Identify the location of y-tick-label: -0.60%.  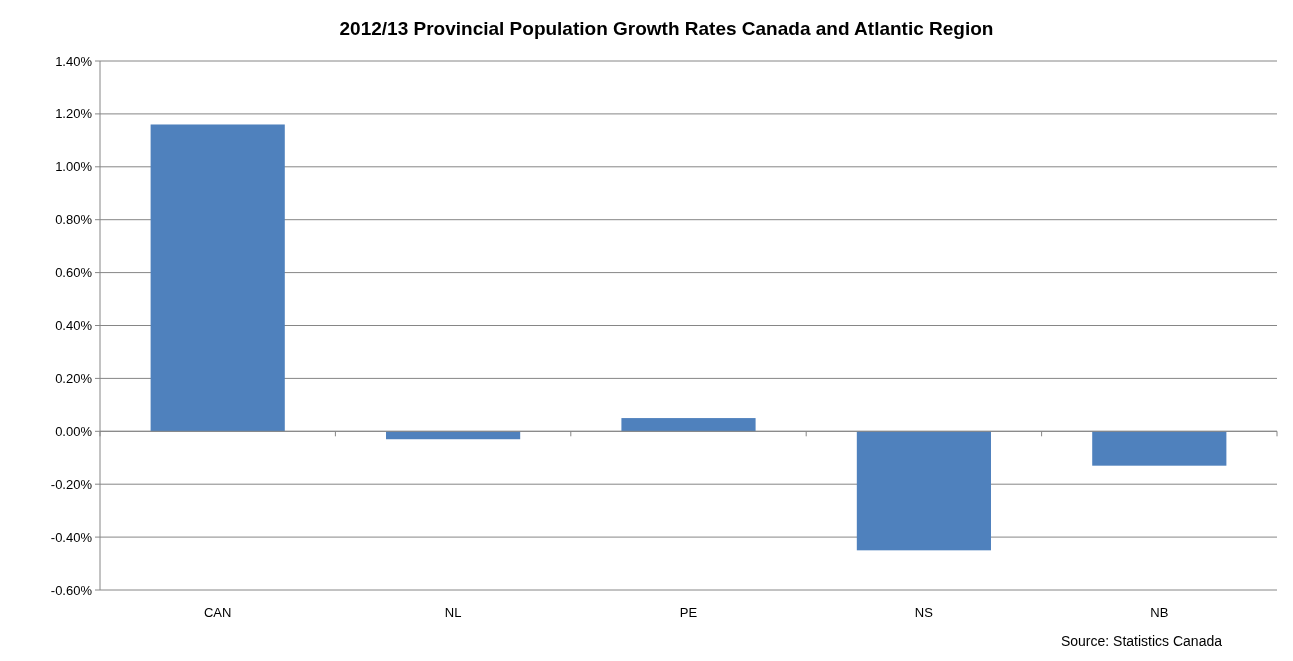
(71, 590).